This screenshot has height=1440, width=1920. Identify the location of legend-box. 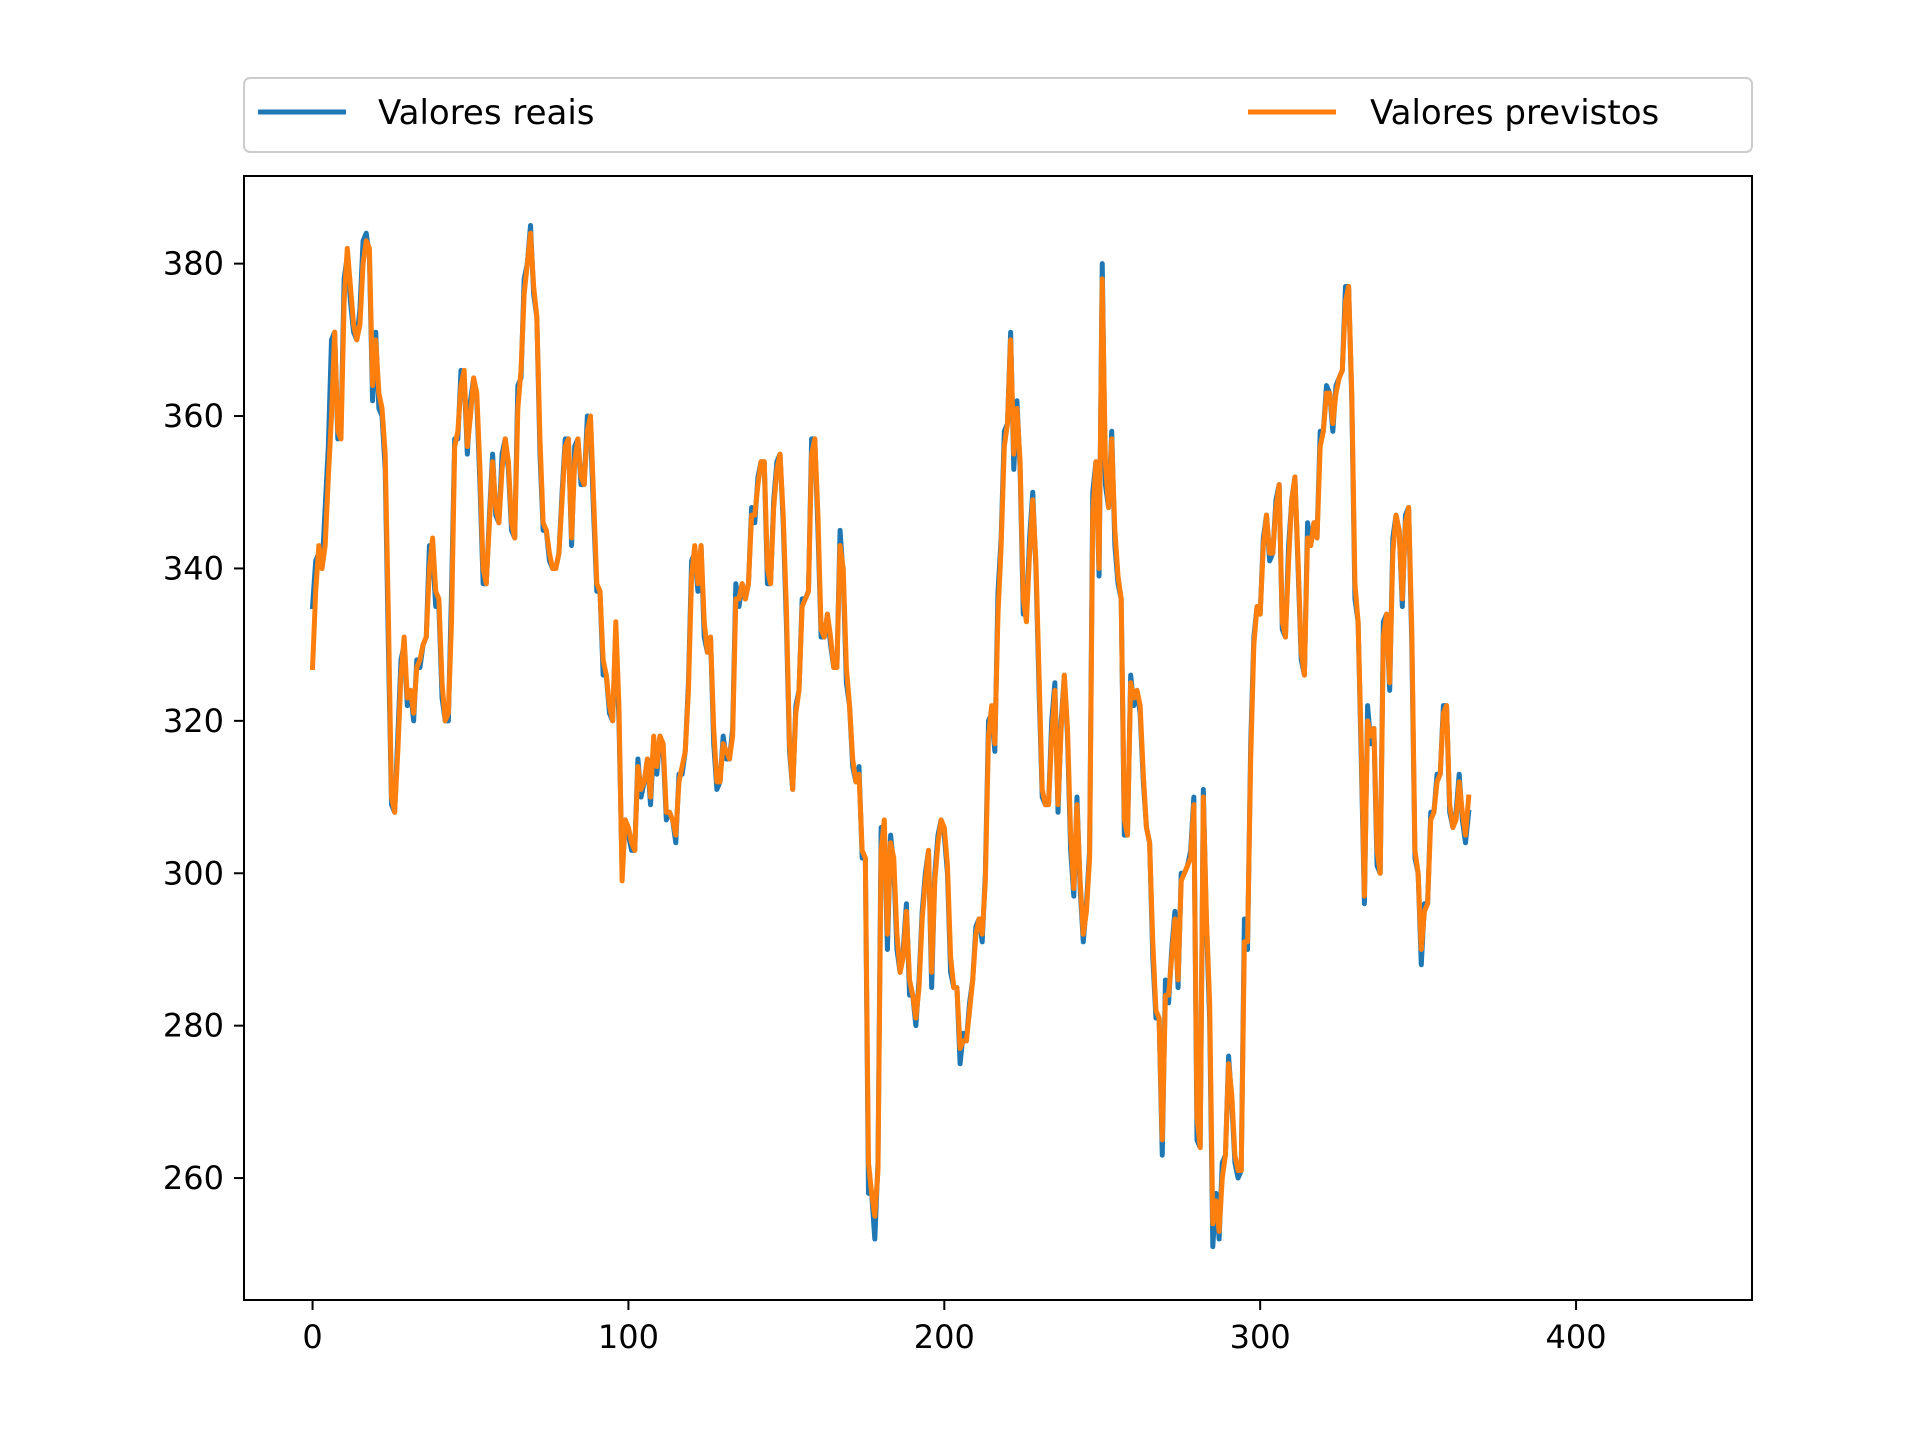
(998, 115).